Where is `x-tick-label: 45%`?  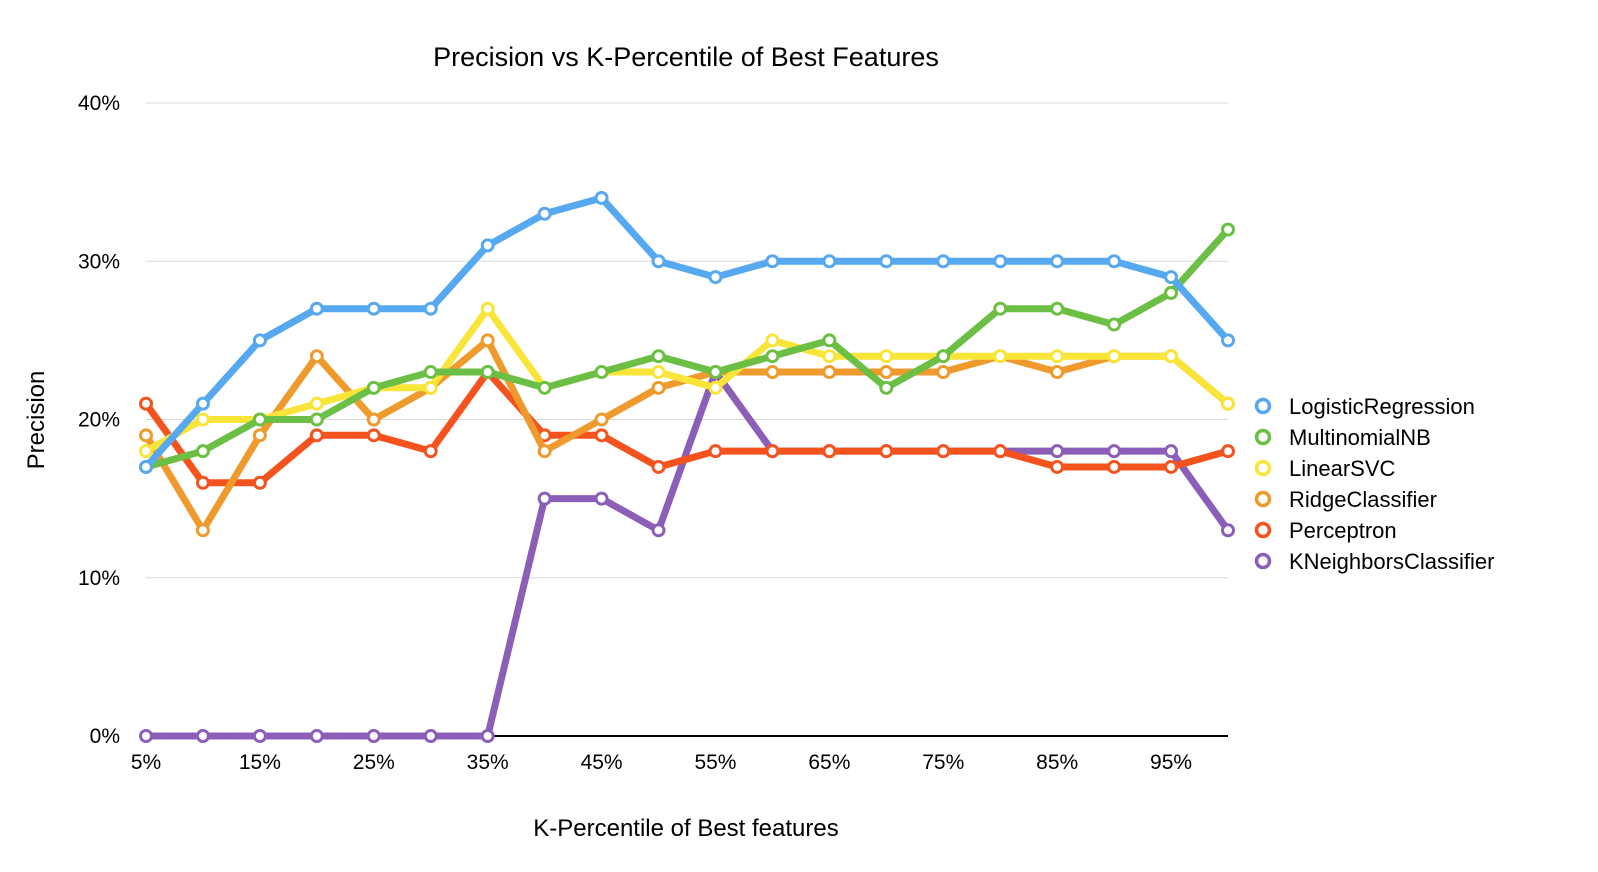
x-tick-label: 45% is located at coordinates (602, 762).